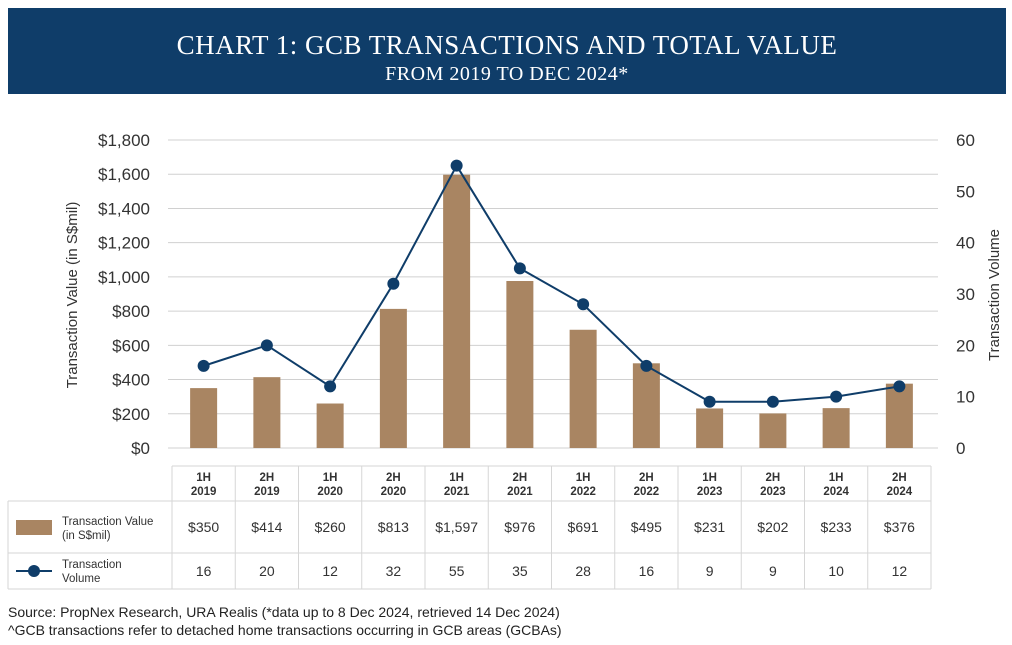 The width and height of the screenshot is (1012, 645). Describe the element at coordinates (131, 311) in the screenshot. I see `y-left-tick-label: $800` at that location.